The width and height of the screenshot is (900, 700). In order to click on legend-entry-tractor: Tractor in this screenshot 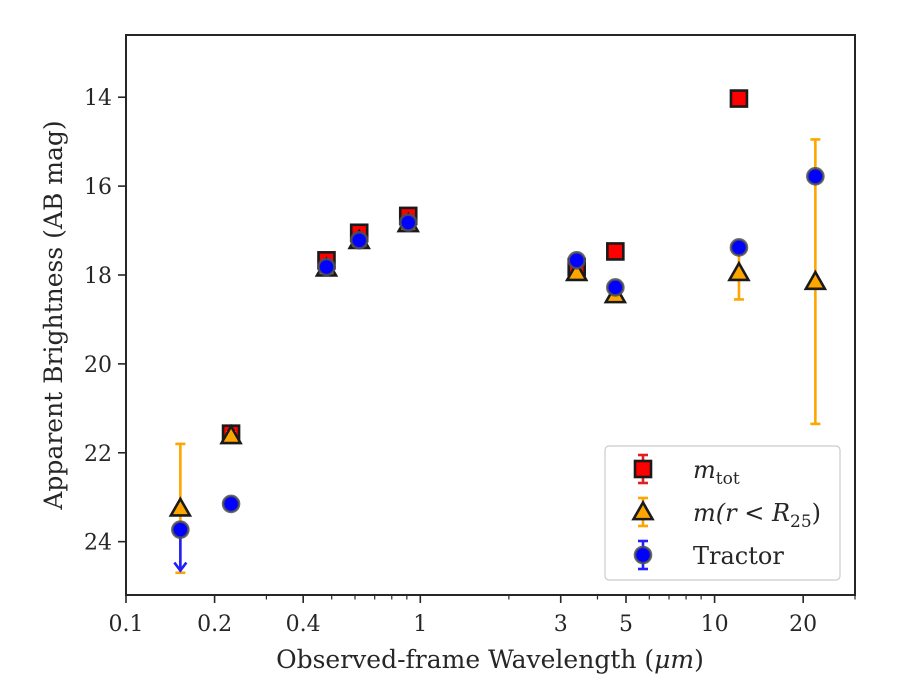, I will do `click(708, 555)`.